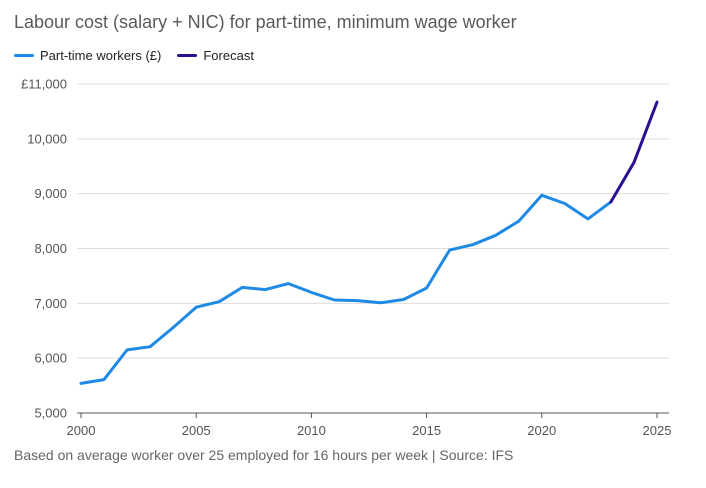 The height and width of the screenshot is (488, 706). I want to click on legend: Part-time workers (£) Forecast, so click(142, 55).